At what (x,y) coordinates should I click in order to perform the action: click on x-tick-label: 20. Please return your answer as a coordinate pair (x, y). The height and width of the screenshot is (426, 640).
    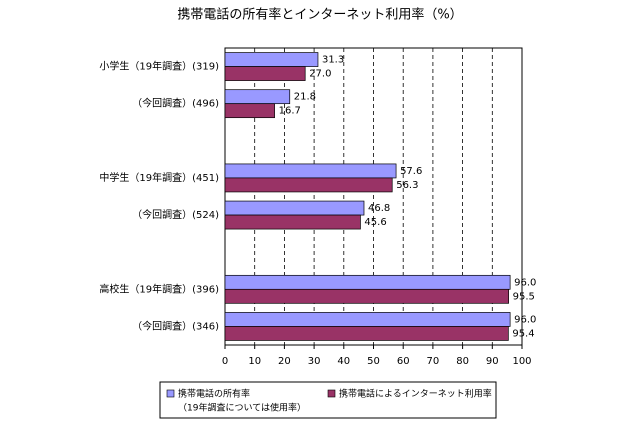
    Looking at the image, I should click on (284, 361).